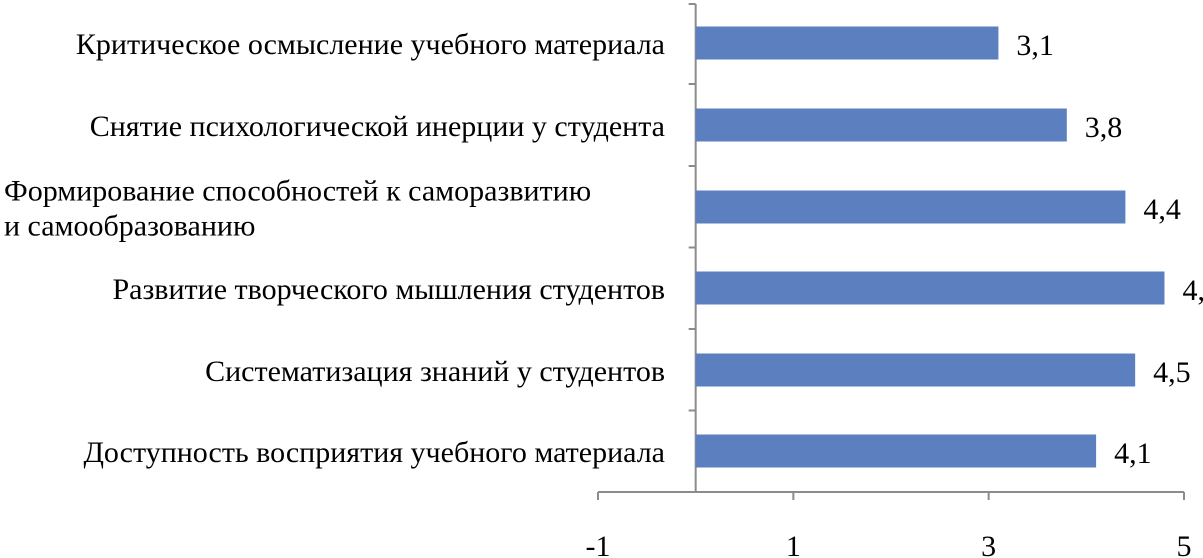 This screenshot has width=1203, height=558. What do you see at coordinates (1172, 372) in the screenshot?
I see `data-label: 4,5` at bounding box center [1172, 372].